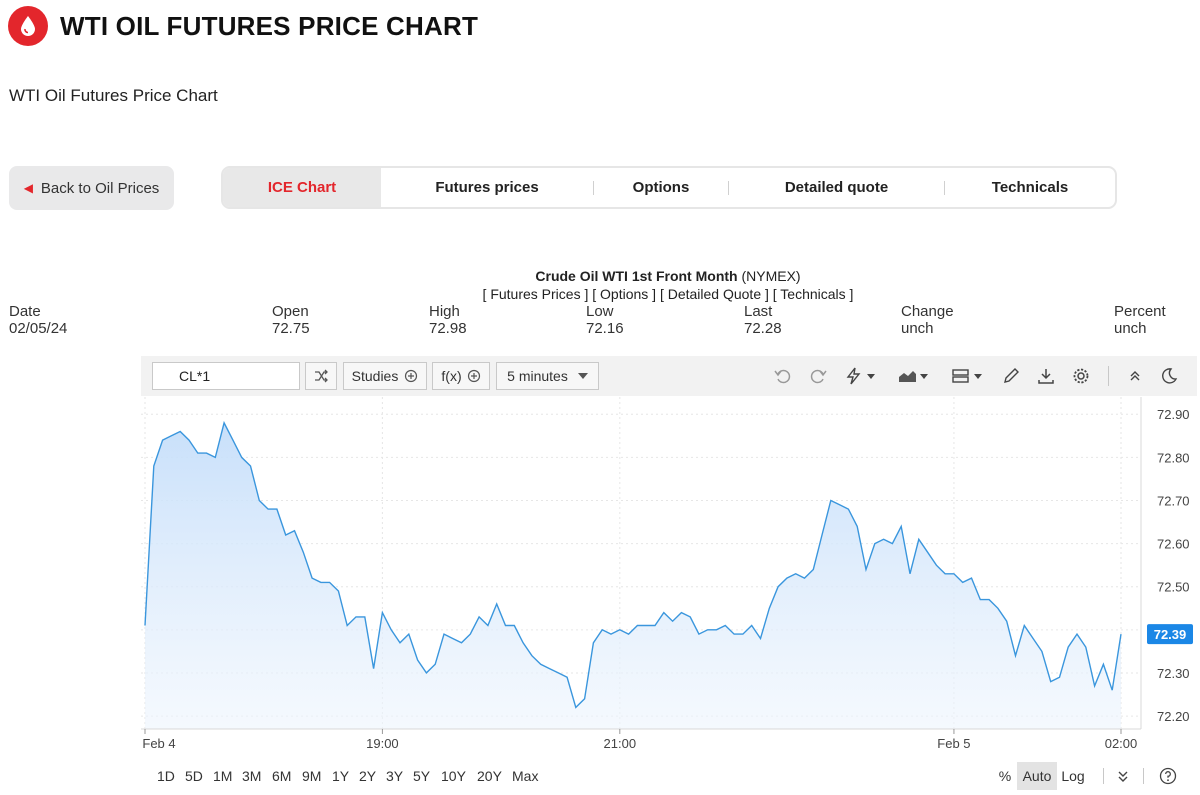 This screenshot has width=1200, height=795. Describe the element at coordinates (1130, 328) in the screenshot. I see `stat-value: unch` at that location.